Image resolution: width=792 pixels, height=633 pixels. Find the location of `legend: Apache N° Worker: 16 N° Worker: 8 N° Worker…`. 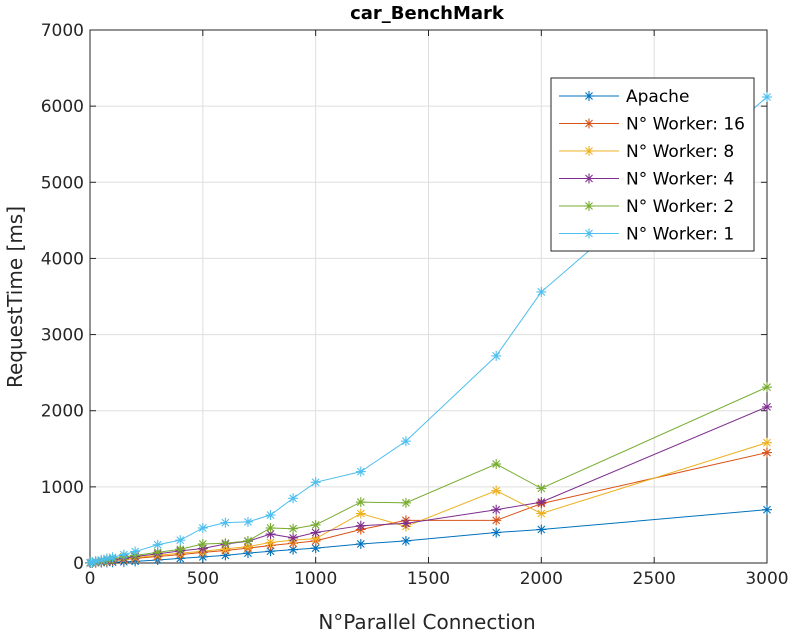

legend: Apache N° Worker: 16 N° Worker: 8 N° Worker… is located at coordinates (652, 164).